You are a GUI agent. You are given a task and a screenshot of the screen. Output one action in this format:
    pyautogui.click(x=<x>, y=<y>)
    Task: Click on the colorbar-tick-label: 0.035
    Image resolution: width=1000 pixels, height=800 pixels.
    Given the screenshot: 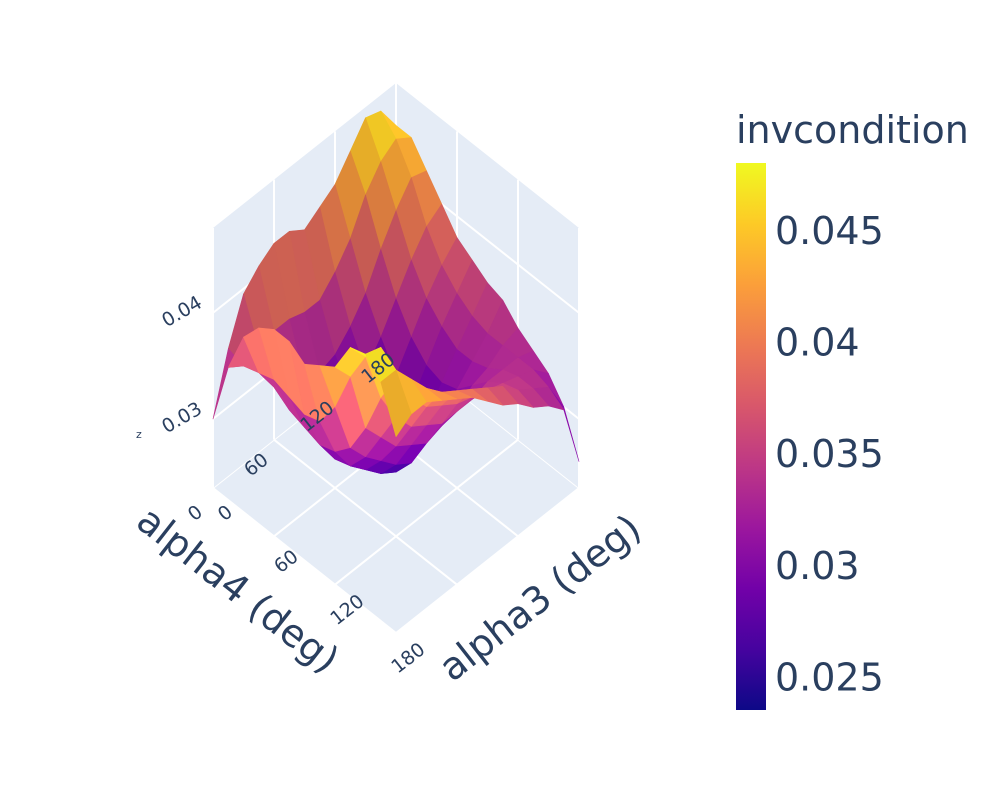 What is the action you would take?
    pyautogui.click(x=829, y=454)
    